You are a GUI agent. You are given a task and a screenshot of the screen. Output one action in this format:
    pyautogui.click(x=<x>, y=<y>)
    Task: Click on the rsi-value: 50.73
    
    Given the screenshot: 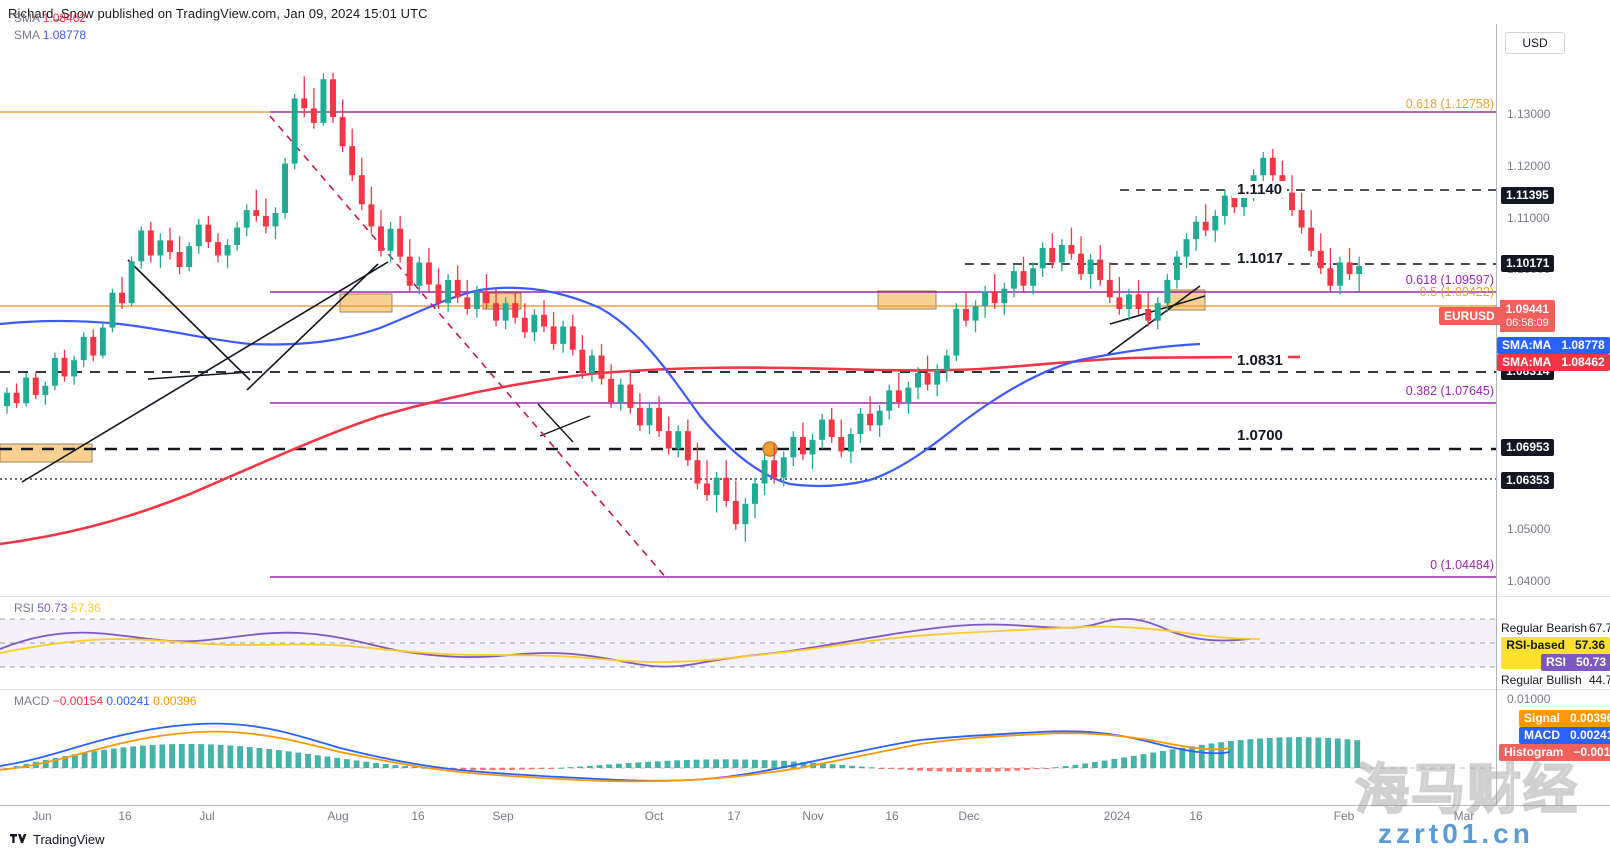 What is the action you would take?
    pyautogui.click(x=1590, y=662)
    